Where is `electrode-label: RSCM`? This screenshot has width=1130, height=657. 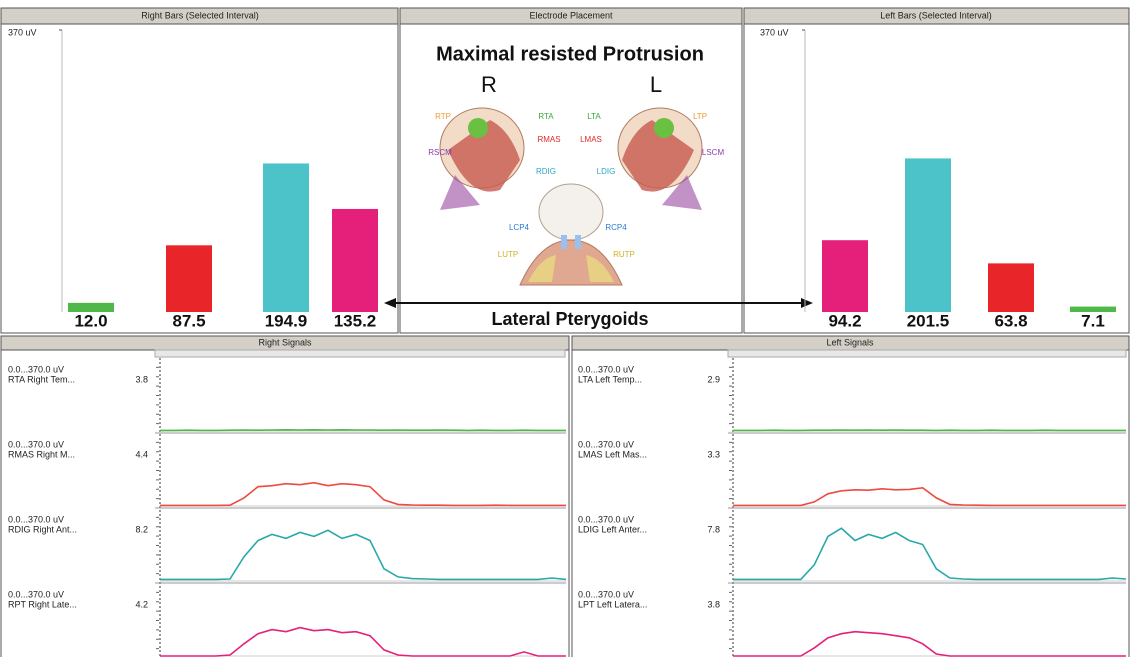 electrode-label: RSCM is located at coordinates (440, 152).